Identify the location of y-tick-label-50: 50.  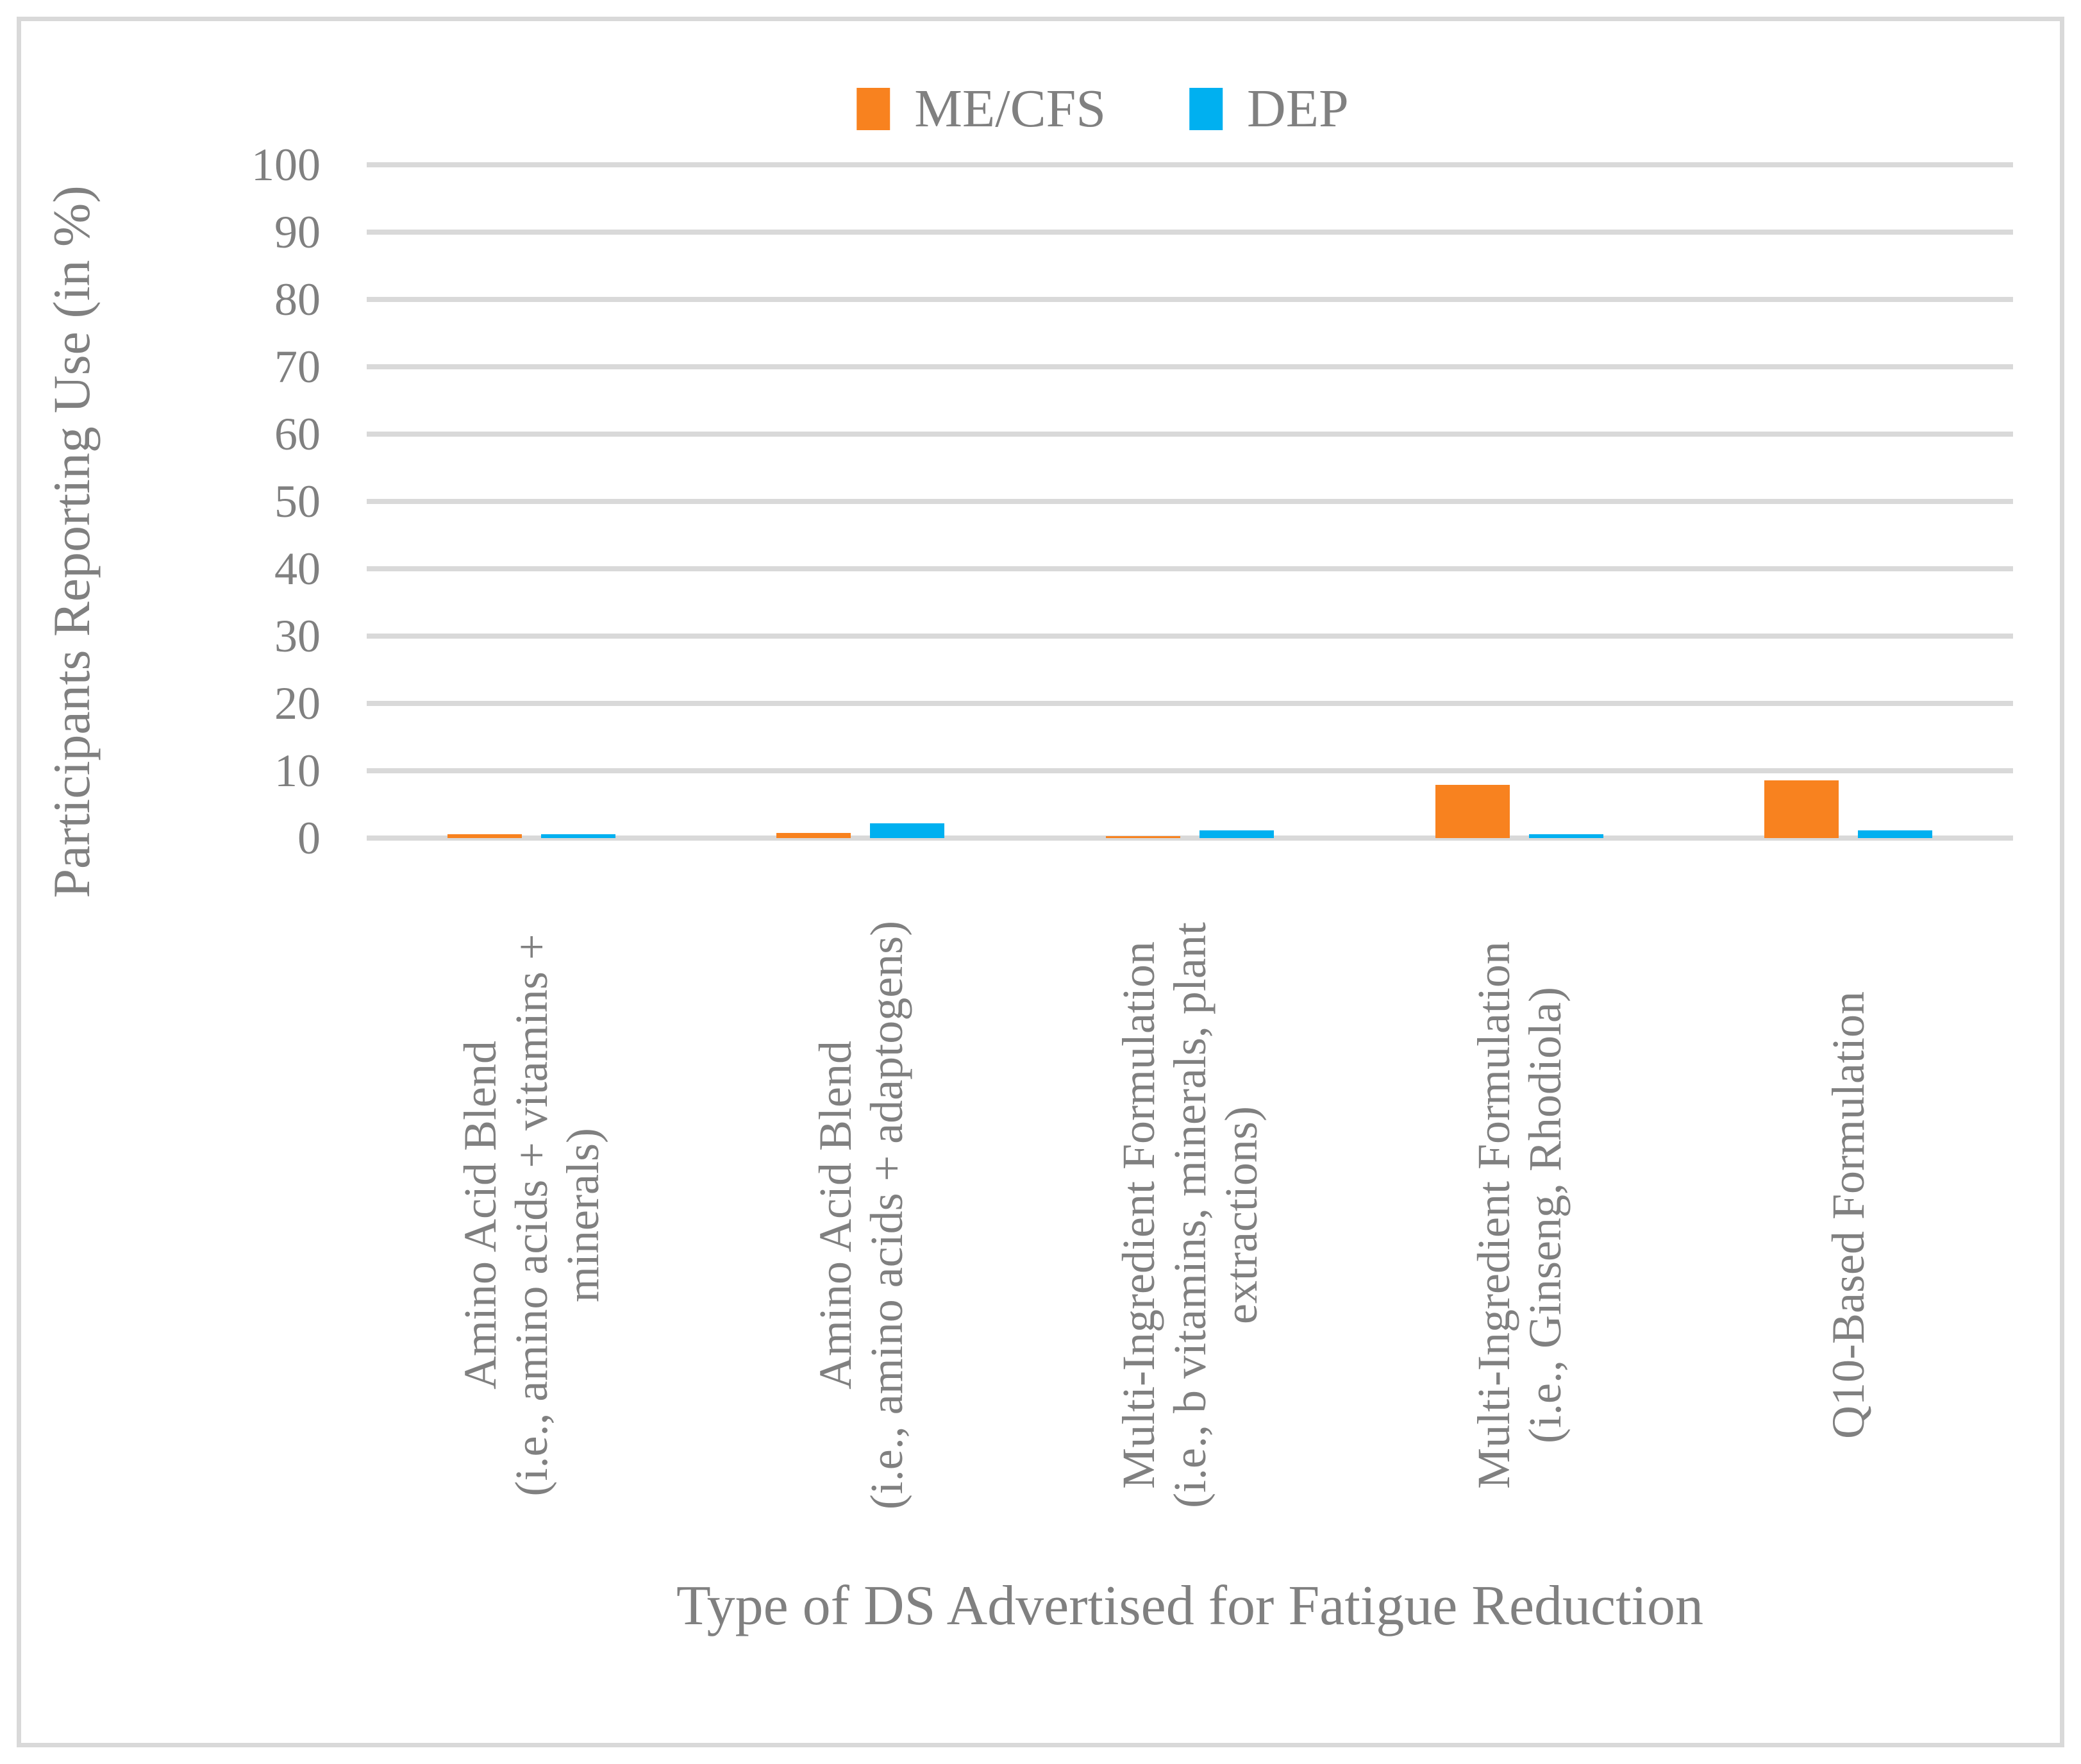
(297, 501).